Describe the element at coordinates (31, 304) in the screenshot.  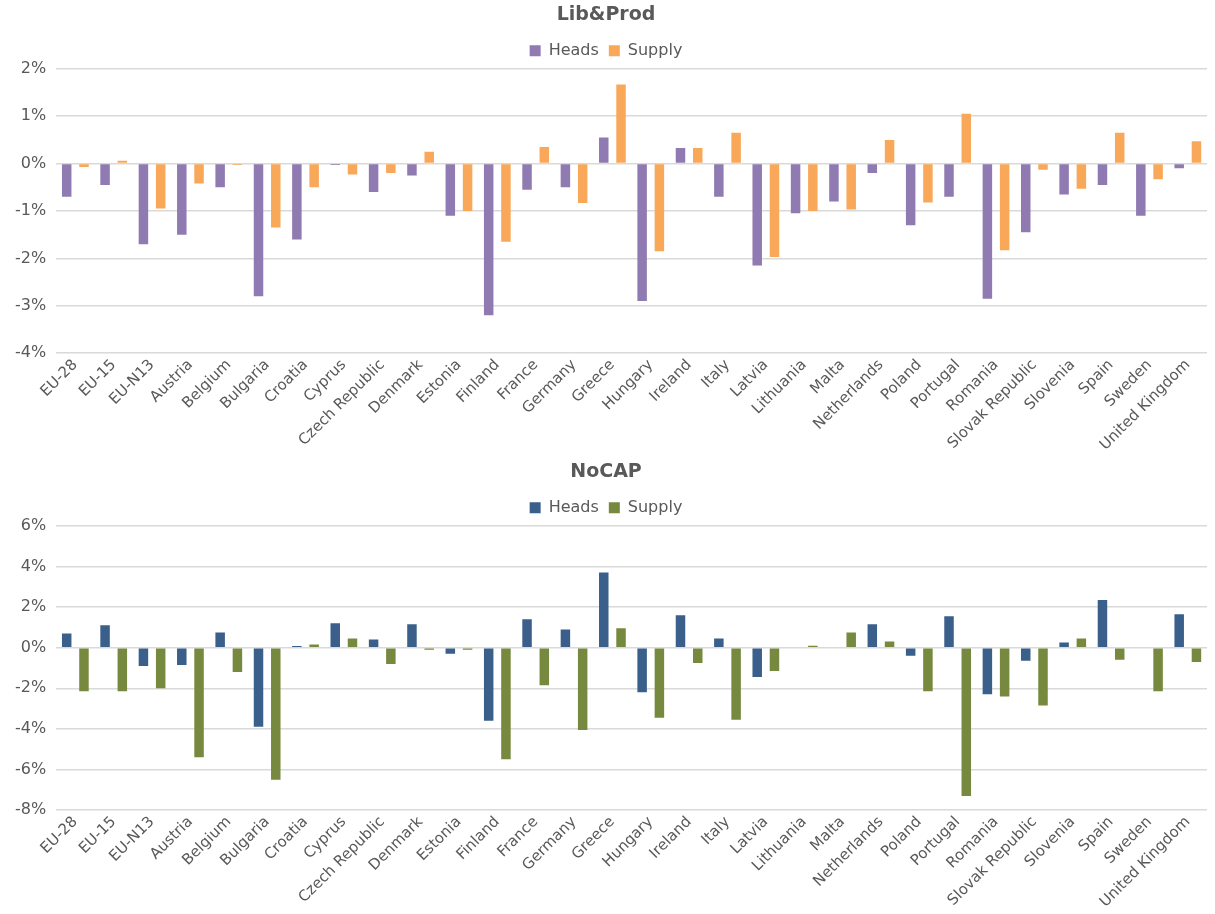
I see `y-tick-label: -3%` at that location.